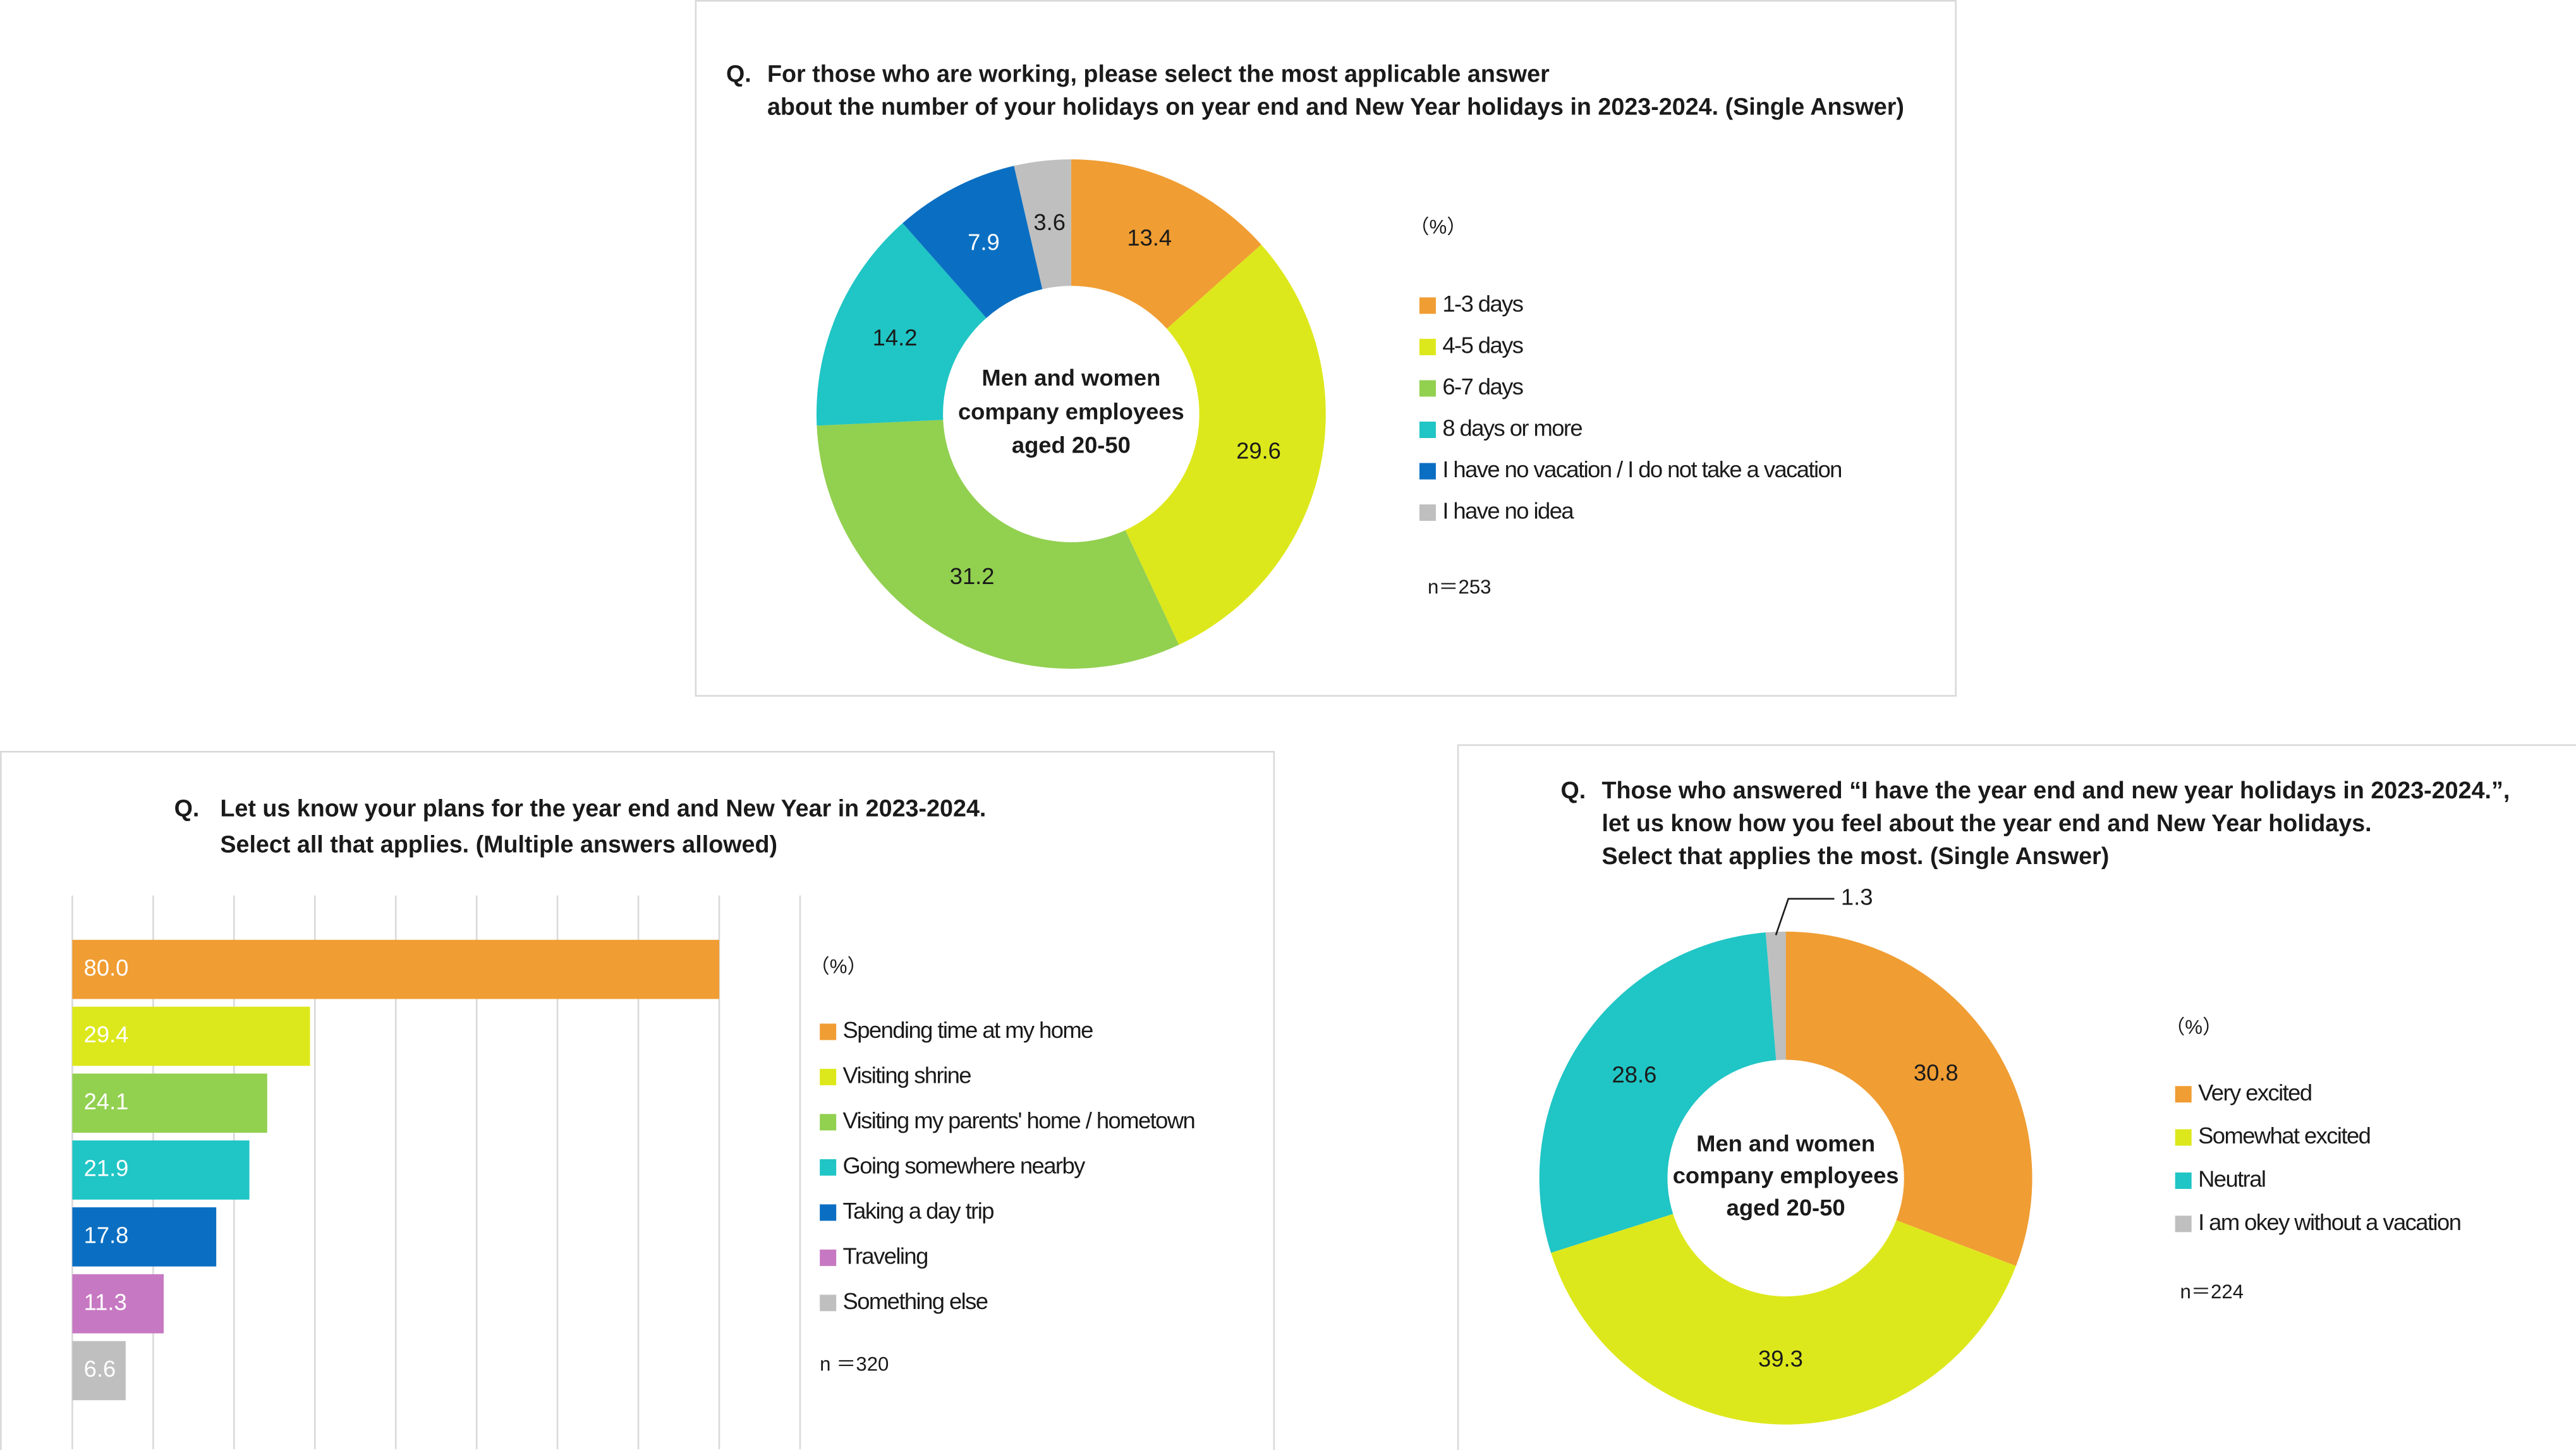  I want to click on data-label: 39.3, so click(1780, 1359).